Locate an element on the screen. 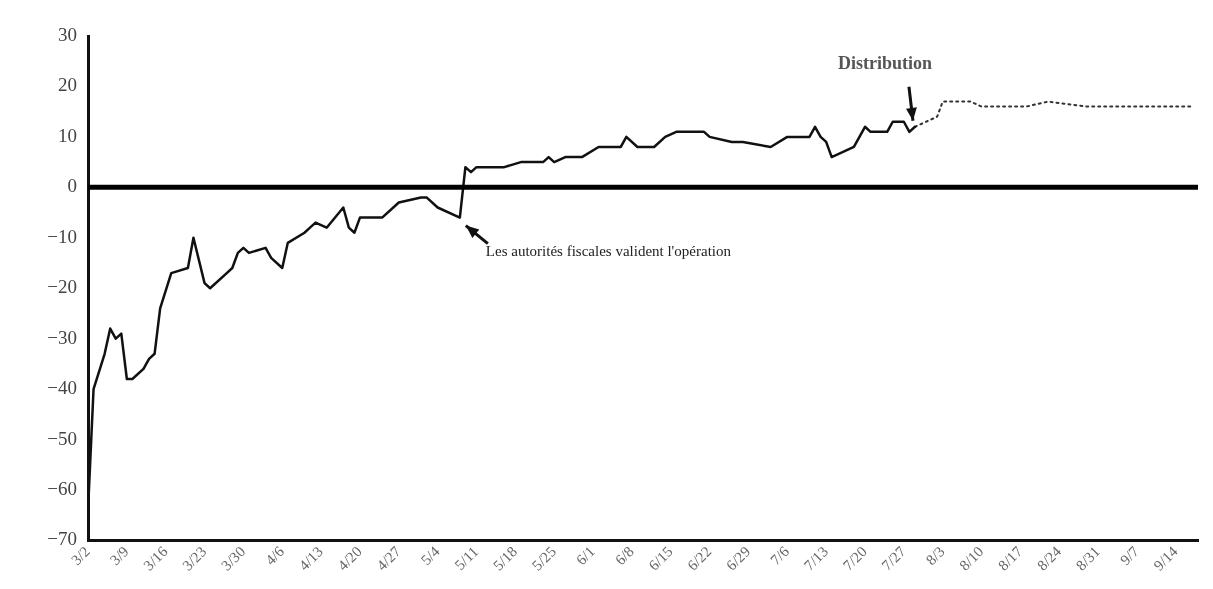  y-tick-label: −60 is located at coordinates (62, 488).